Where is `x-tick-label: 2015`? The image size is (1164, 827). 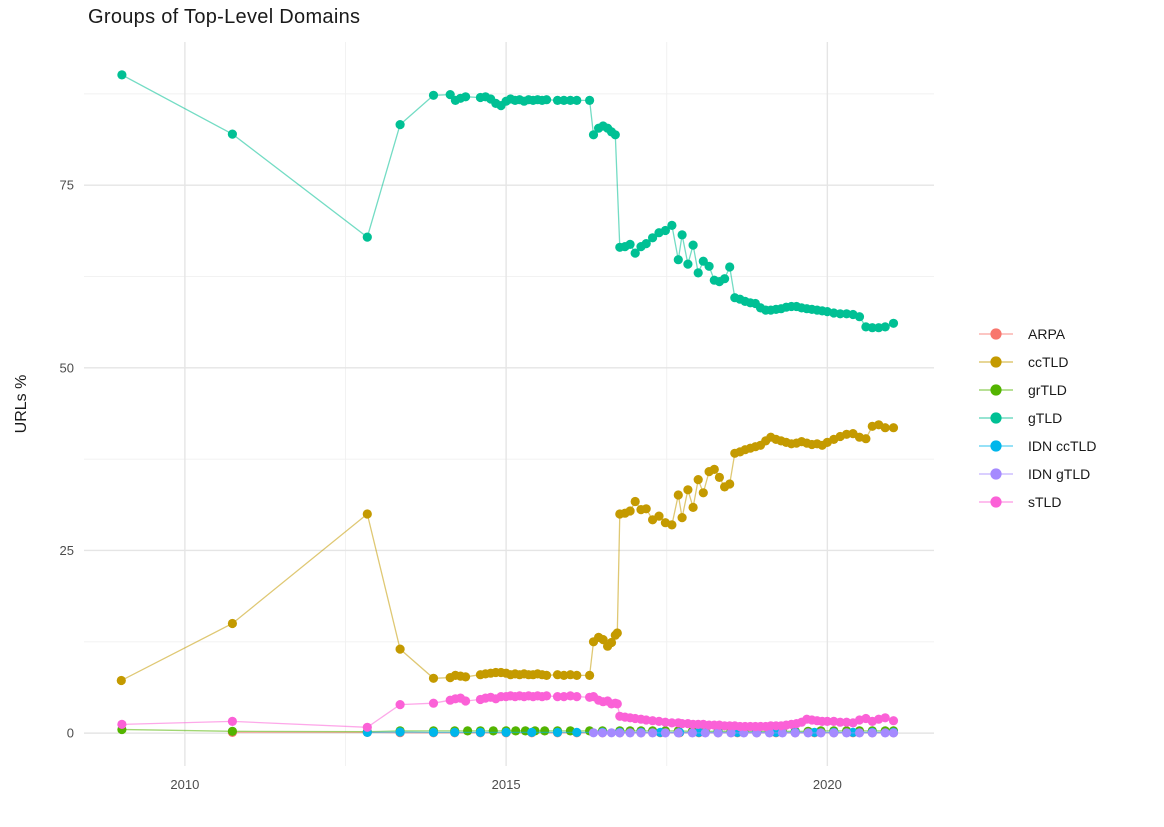 x-tick-label: 2015 is located at coordinates (506, 784).